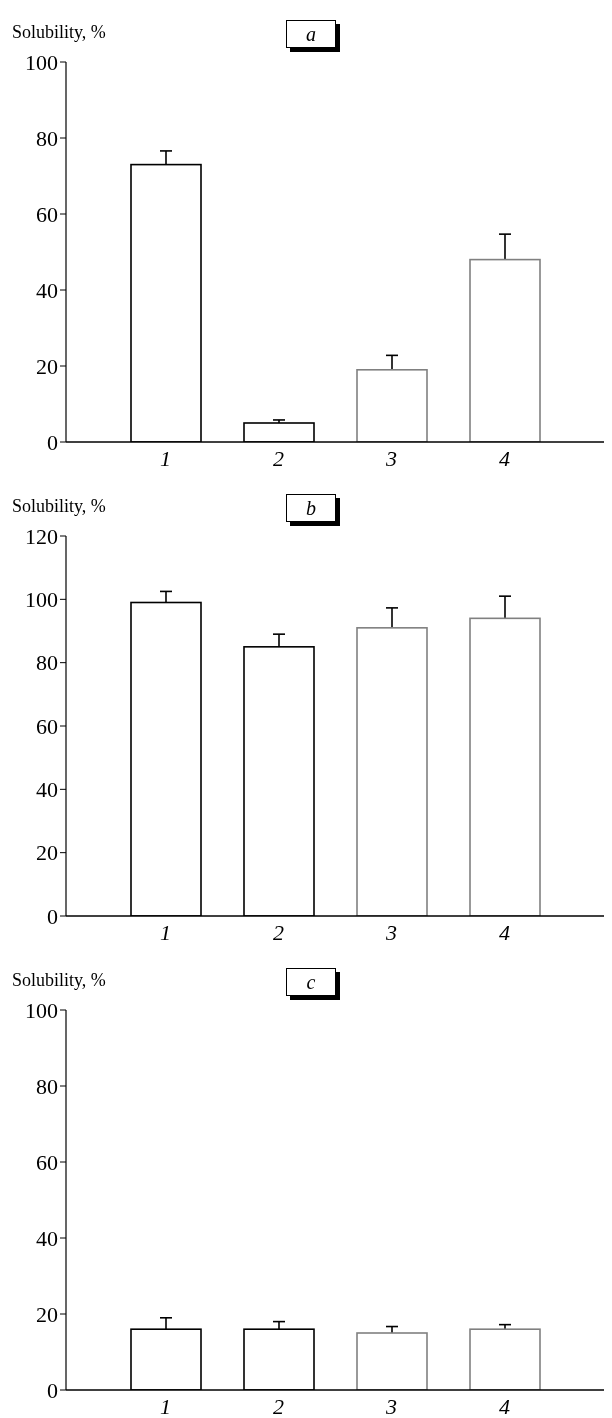 This screenshot has width=612, height=1418. What do you see at coordinates (311, 34) in the screenshot?
I see `chart-title: a` at bounding box center [311, 34].